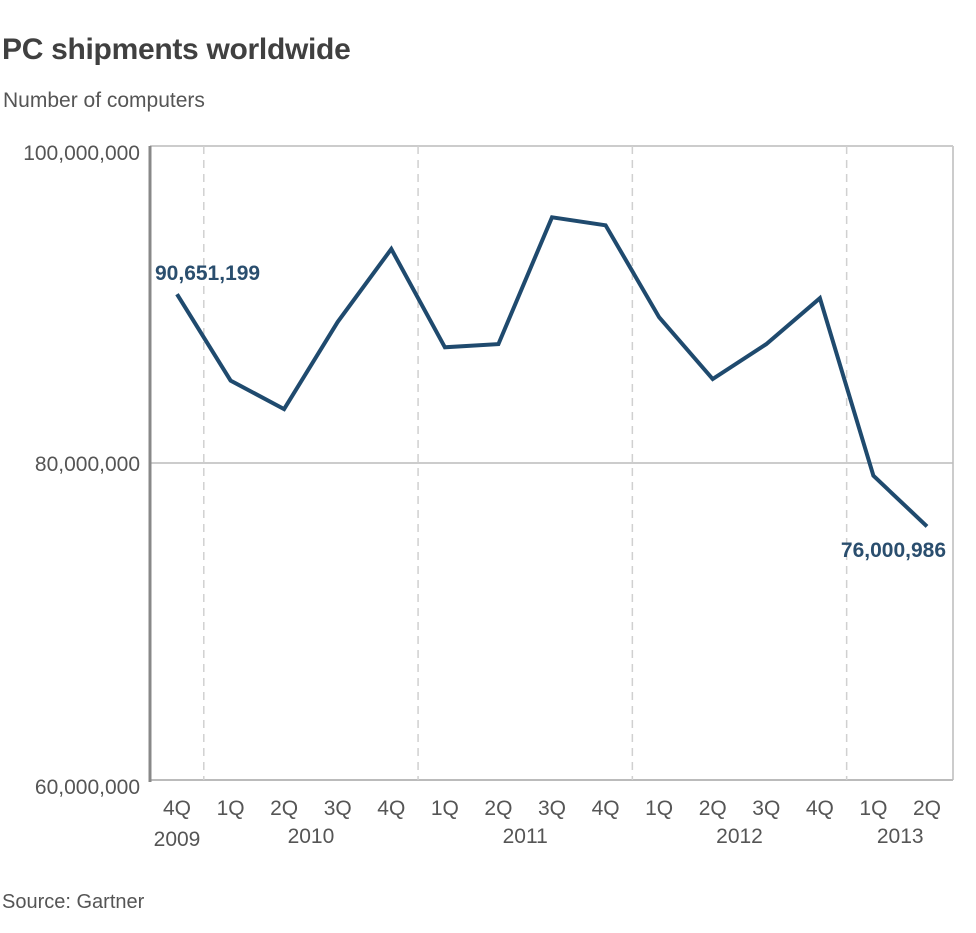  Describe the element at coordinates (73, 902) in the screenshot. I see `source-note: Source: Gartner` at that location.